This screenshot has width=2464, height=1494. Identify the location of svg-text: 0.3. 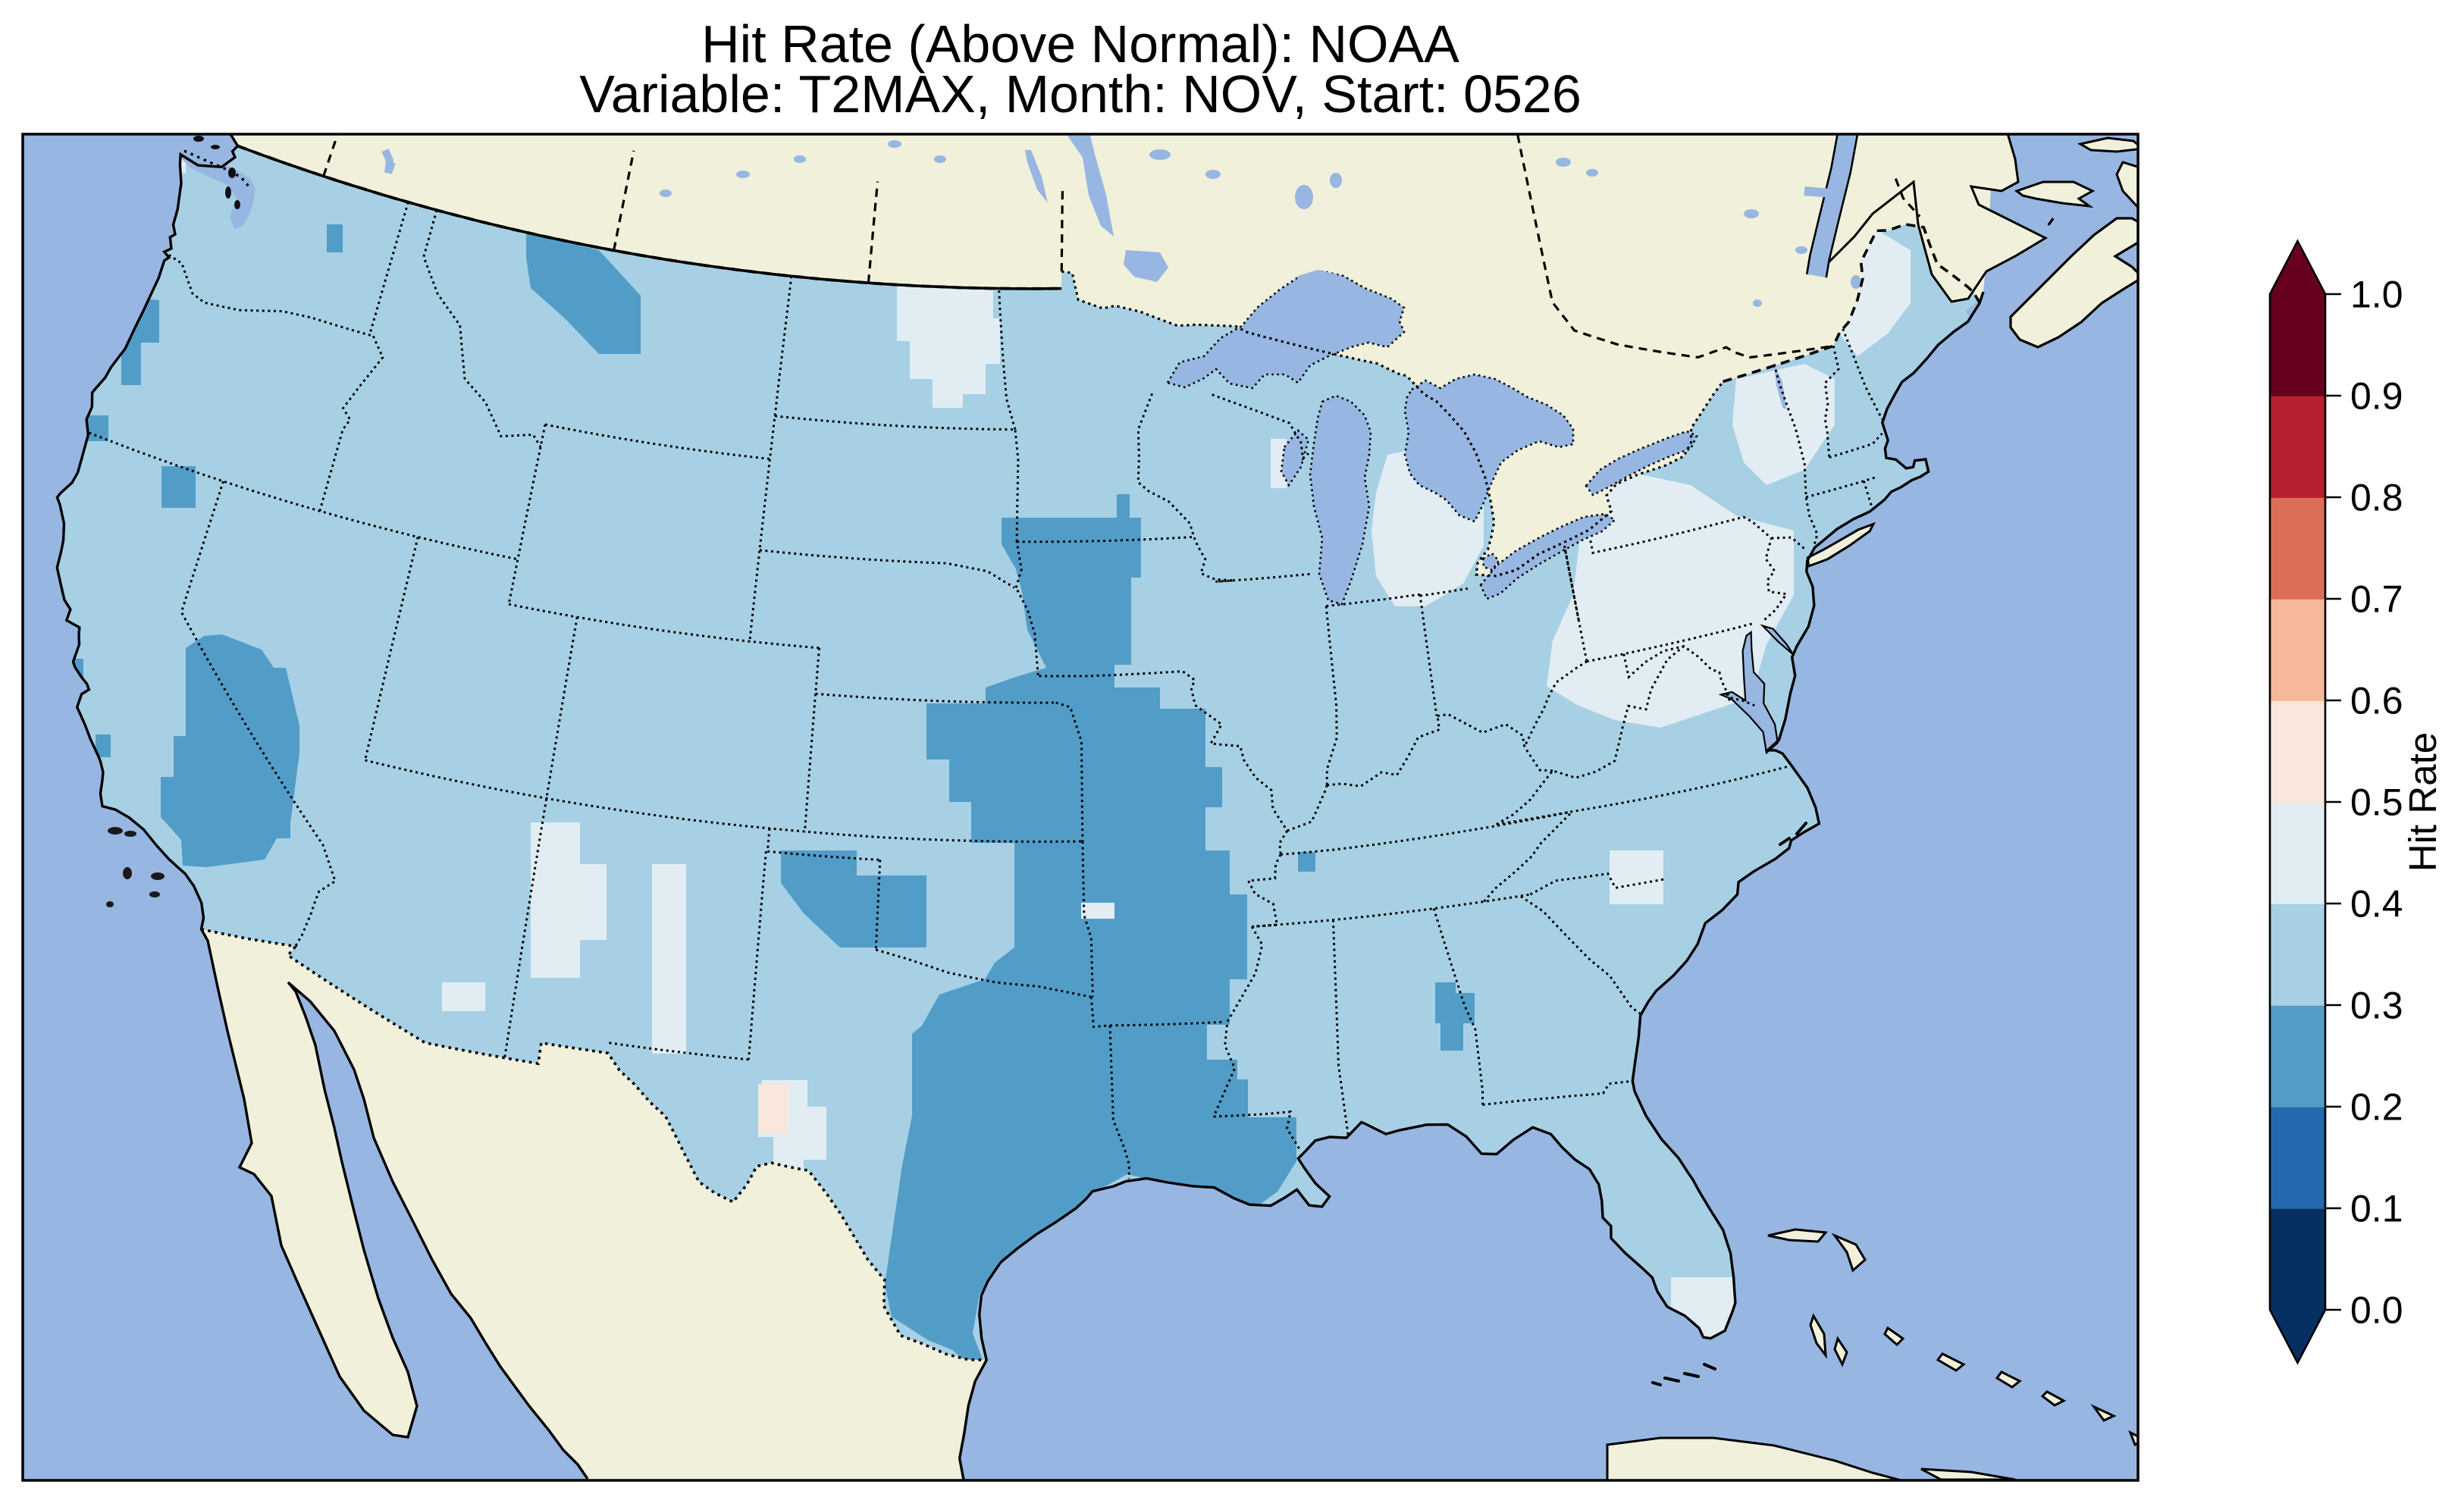
(2377, 1006).